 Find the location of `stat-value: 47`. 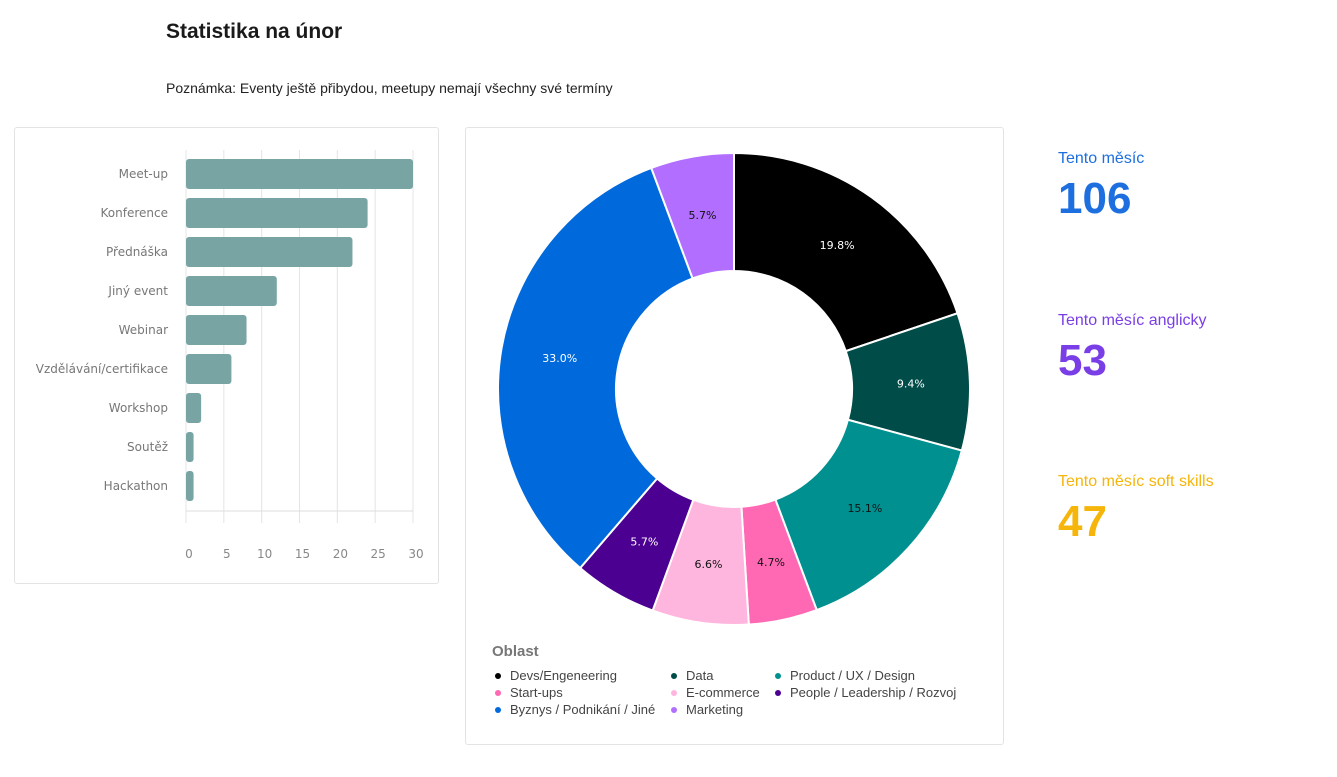

stat-value: 47 is located at coordinates (1082, 521).